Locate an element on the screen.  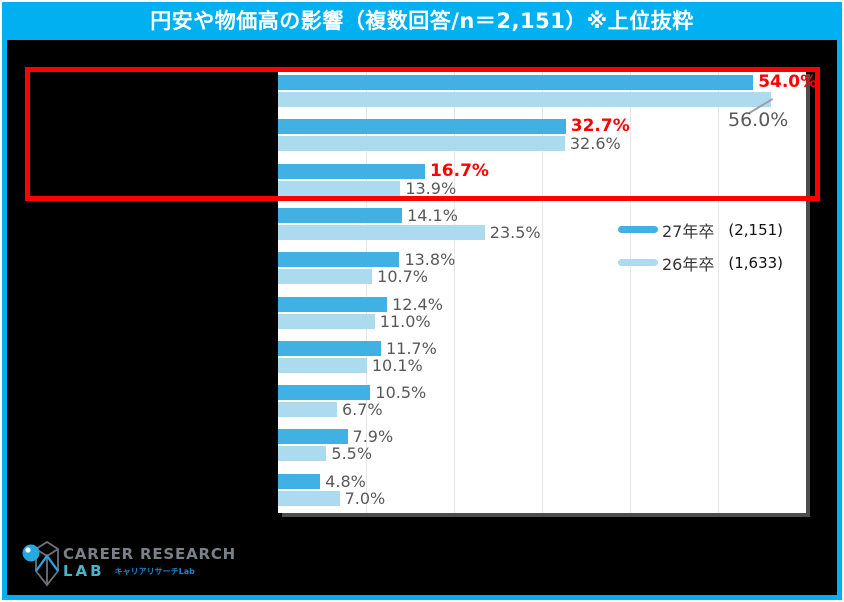
sphere-icon is located at coordinates (31, 553).